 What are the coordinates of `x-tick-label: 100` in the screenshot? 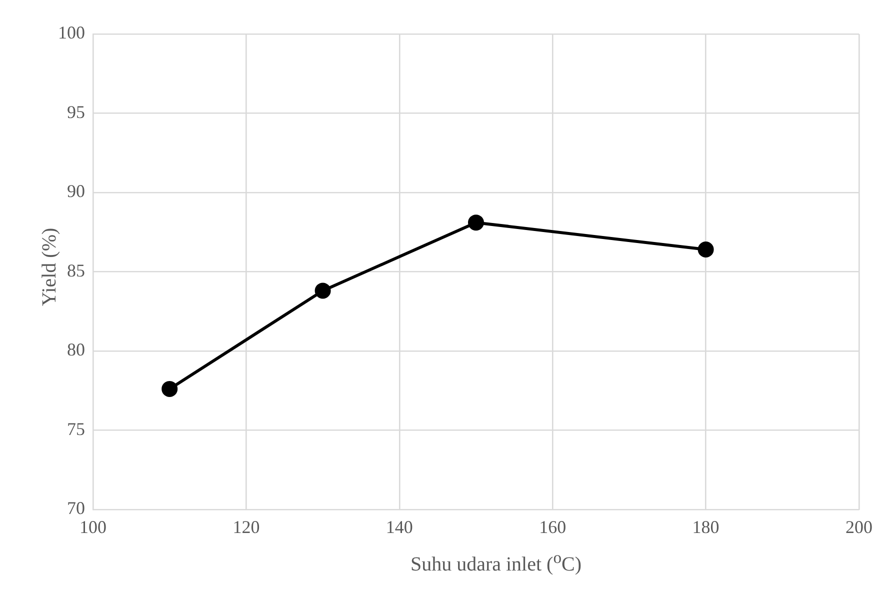 It's located at (93, 526).